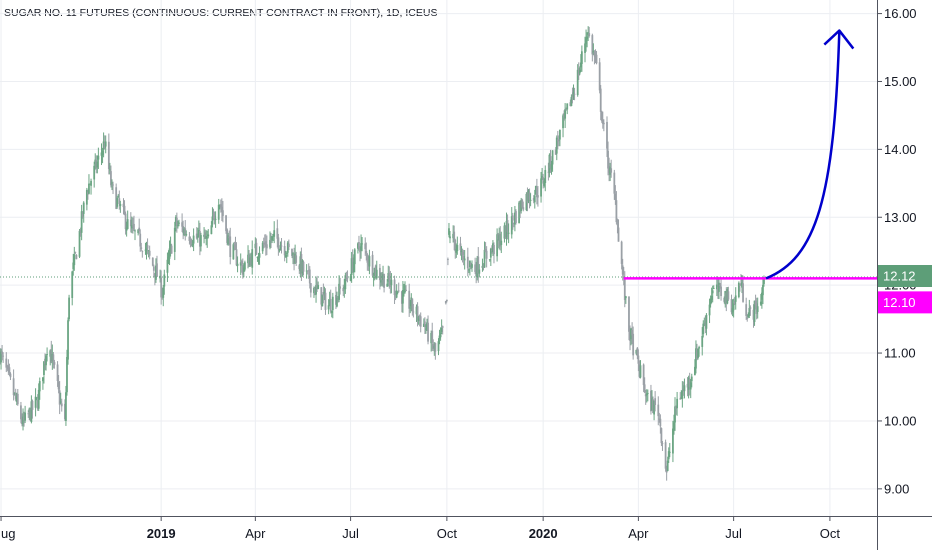 This screenshot has height=550, width=932. Describe the element at coordinates (905, 302) in the screenshot. I see `support-level-badge: 12.10` at that location.